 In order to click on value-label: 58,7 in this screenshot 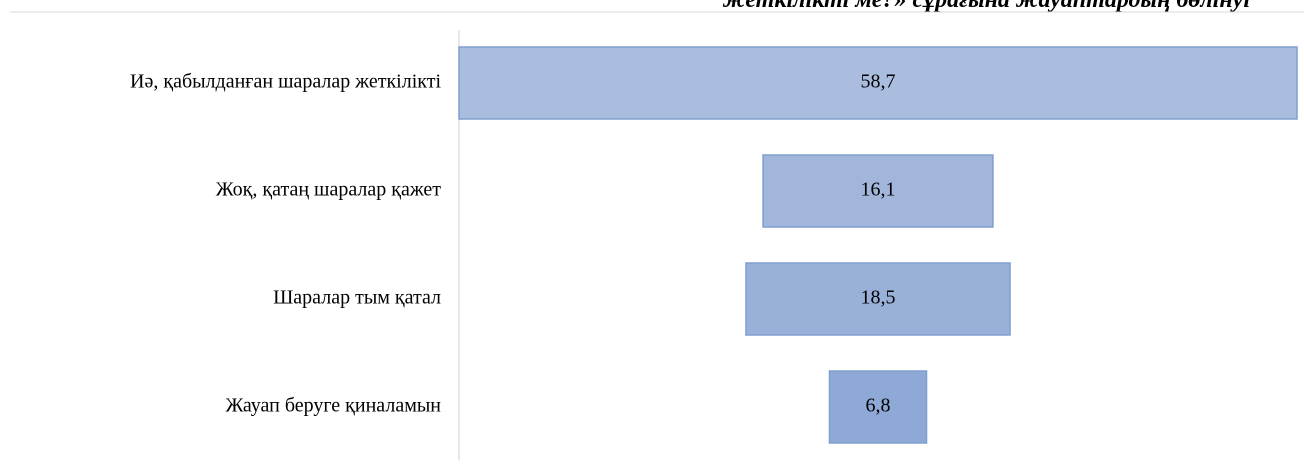, I will do `click(878, 82)`.